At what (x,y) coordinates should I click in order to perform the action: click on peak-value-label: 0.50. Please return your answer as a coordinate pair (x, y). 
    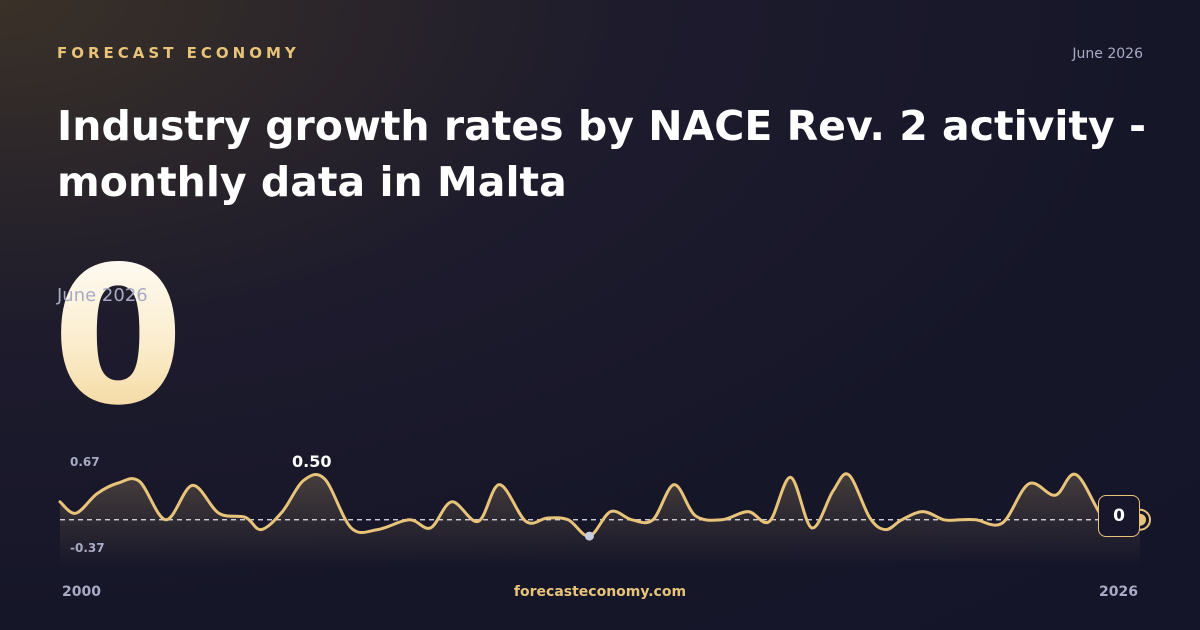
    Looking at the image, I should click on (312, 461).